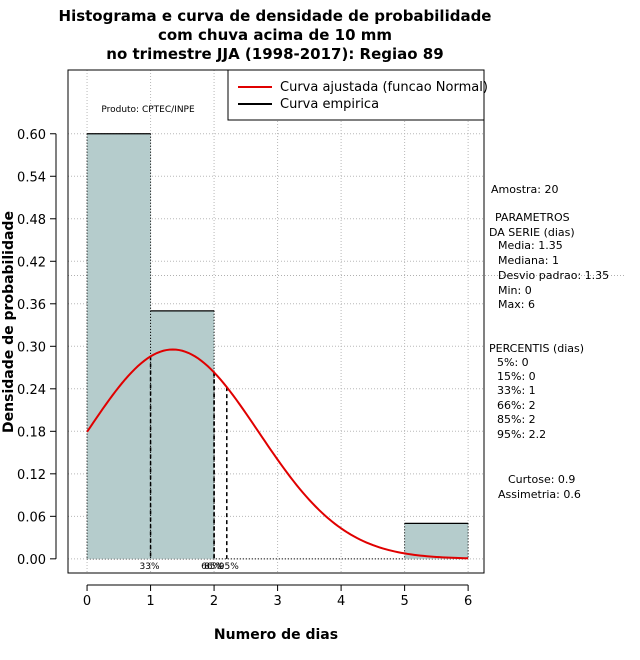  What do you see at coordinates (404, 601) in the screenshot?
I see `x-tick-label-5: 5` at bounding box center [404, 601].